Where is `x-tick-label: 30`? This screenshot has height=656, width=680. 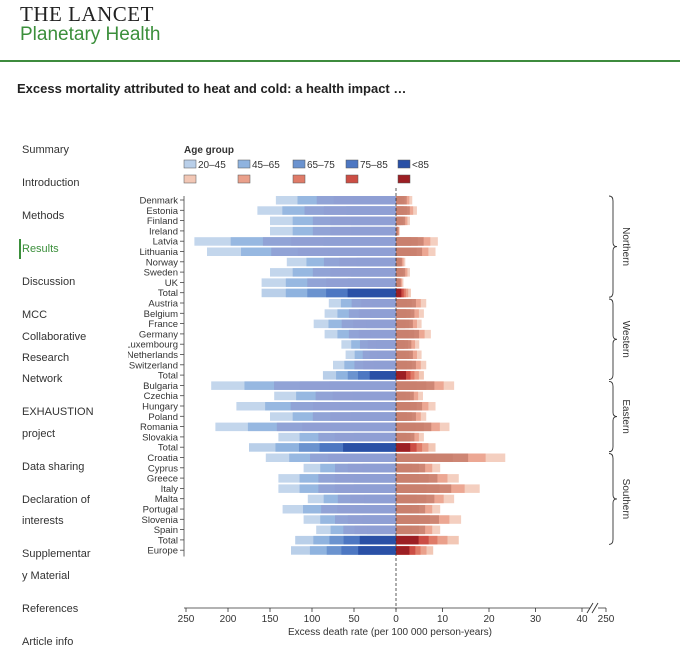 x-tick-label: 30 is located at coordinates (536, 619).